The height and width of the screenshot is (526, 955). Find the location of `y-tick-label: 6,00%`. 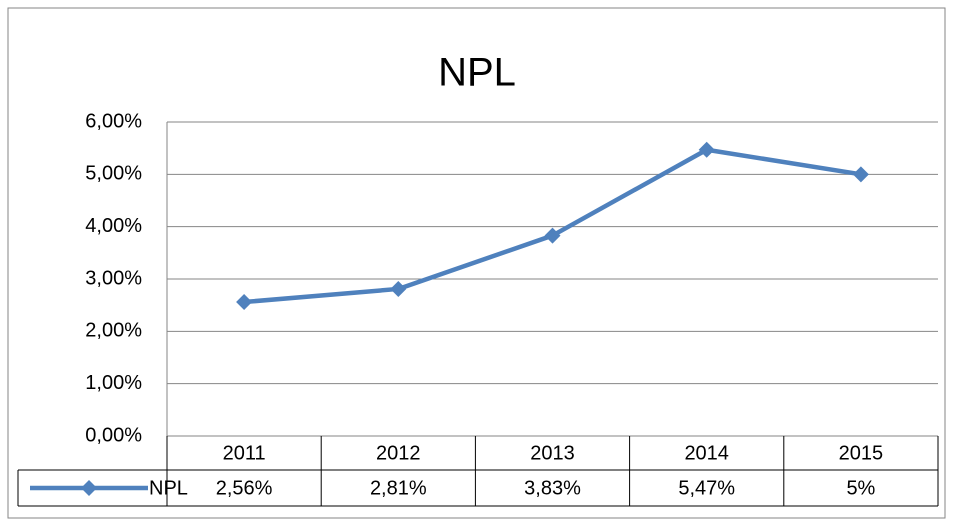

y-tick-label: 6,00% is located at coordinates (113, 121).